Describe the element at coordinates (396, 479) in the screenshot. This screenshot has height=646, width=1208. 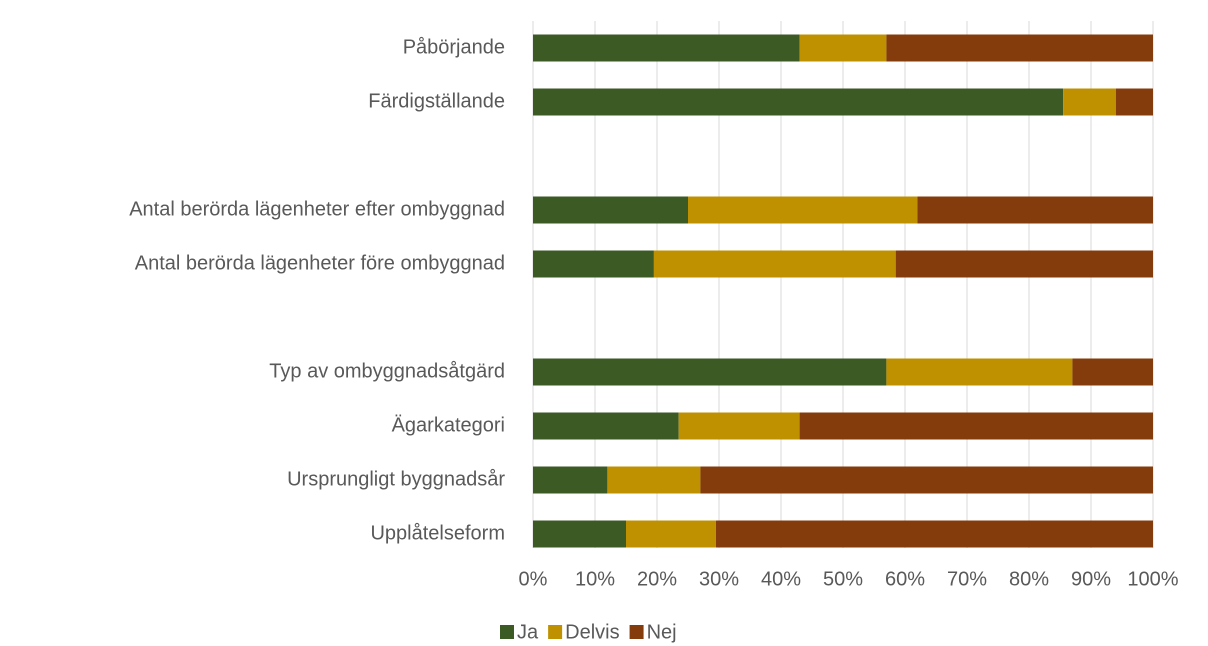
I see `y-tick-label: Ursprungligt byggnadsår` at that location.